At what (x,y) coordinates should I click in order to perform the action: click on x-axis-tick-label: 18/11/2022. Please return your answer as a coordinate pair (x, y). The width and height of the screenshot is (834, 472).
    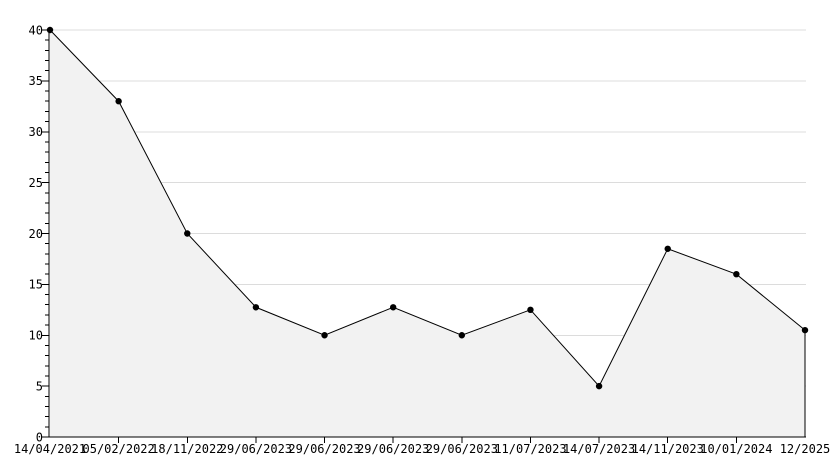
    Looking at the image, I should click on (187, 449).